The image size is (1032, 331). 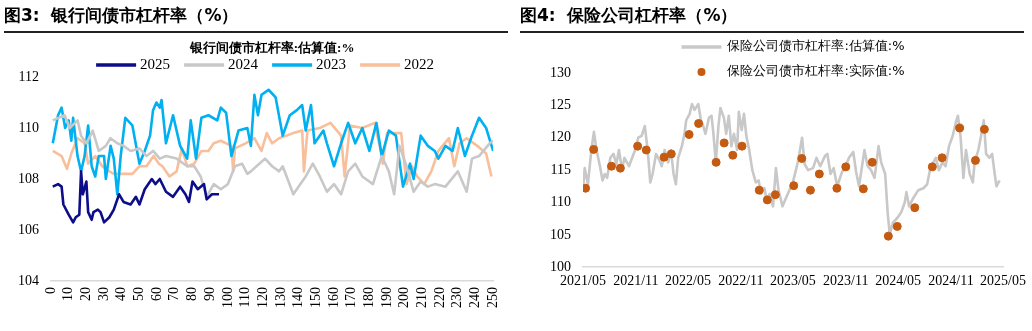 I want to click on x-tick-label: 2022/05, so click(x=688, y=281).